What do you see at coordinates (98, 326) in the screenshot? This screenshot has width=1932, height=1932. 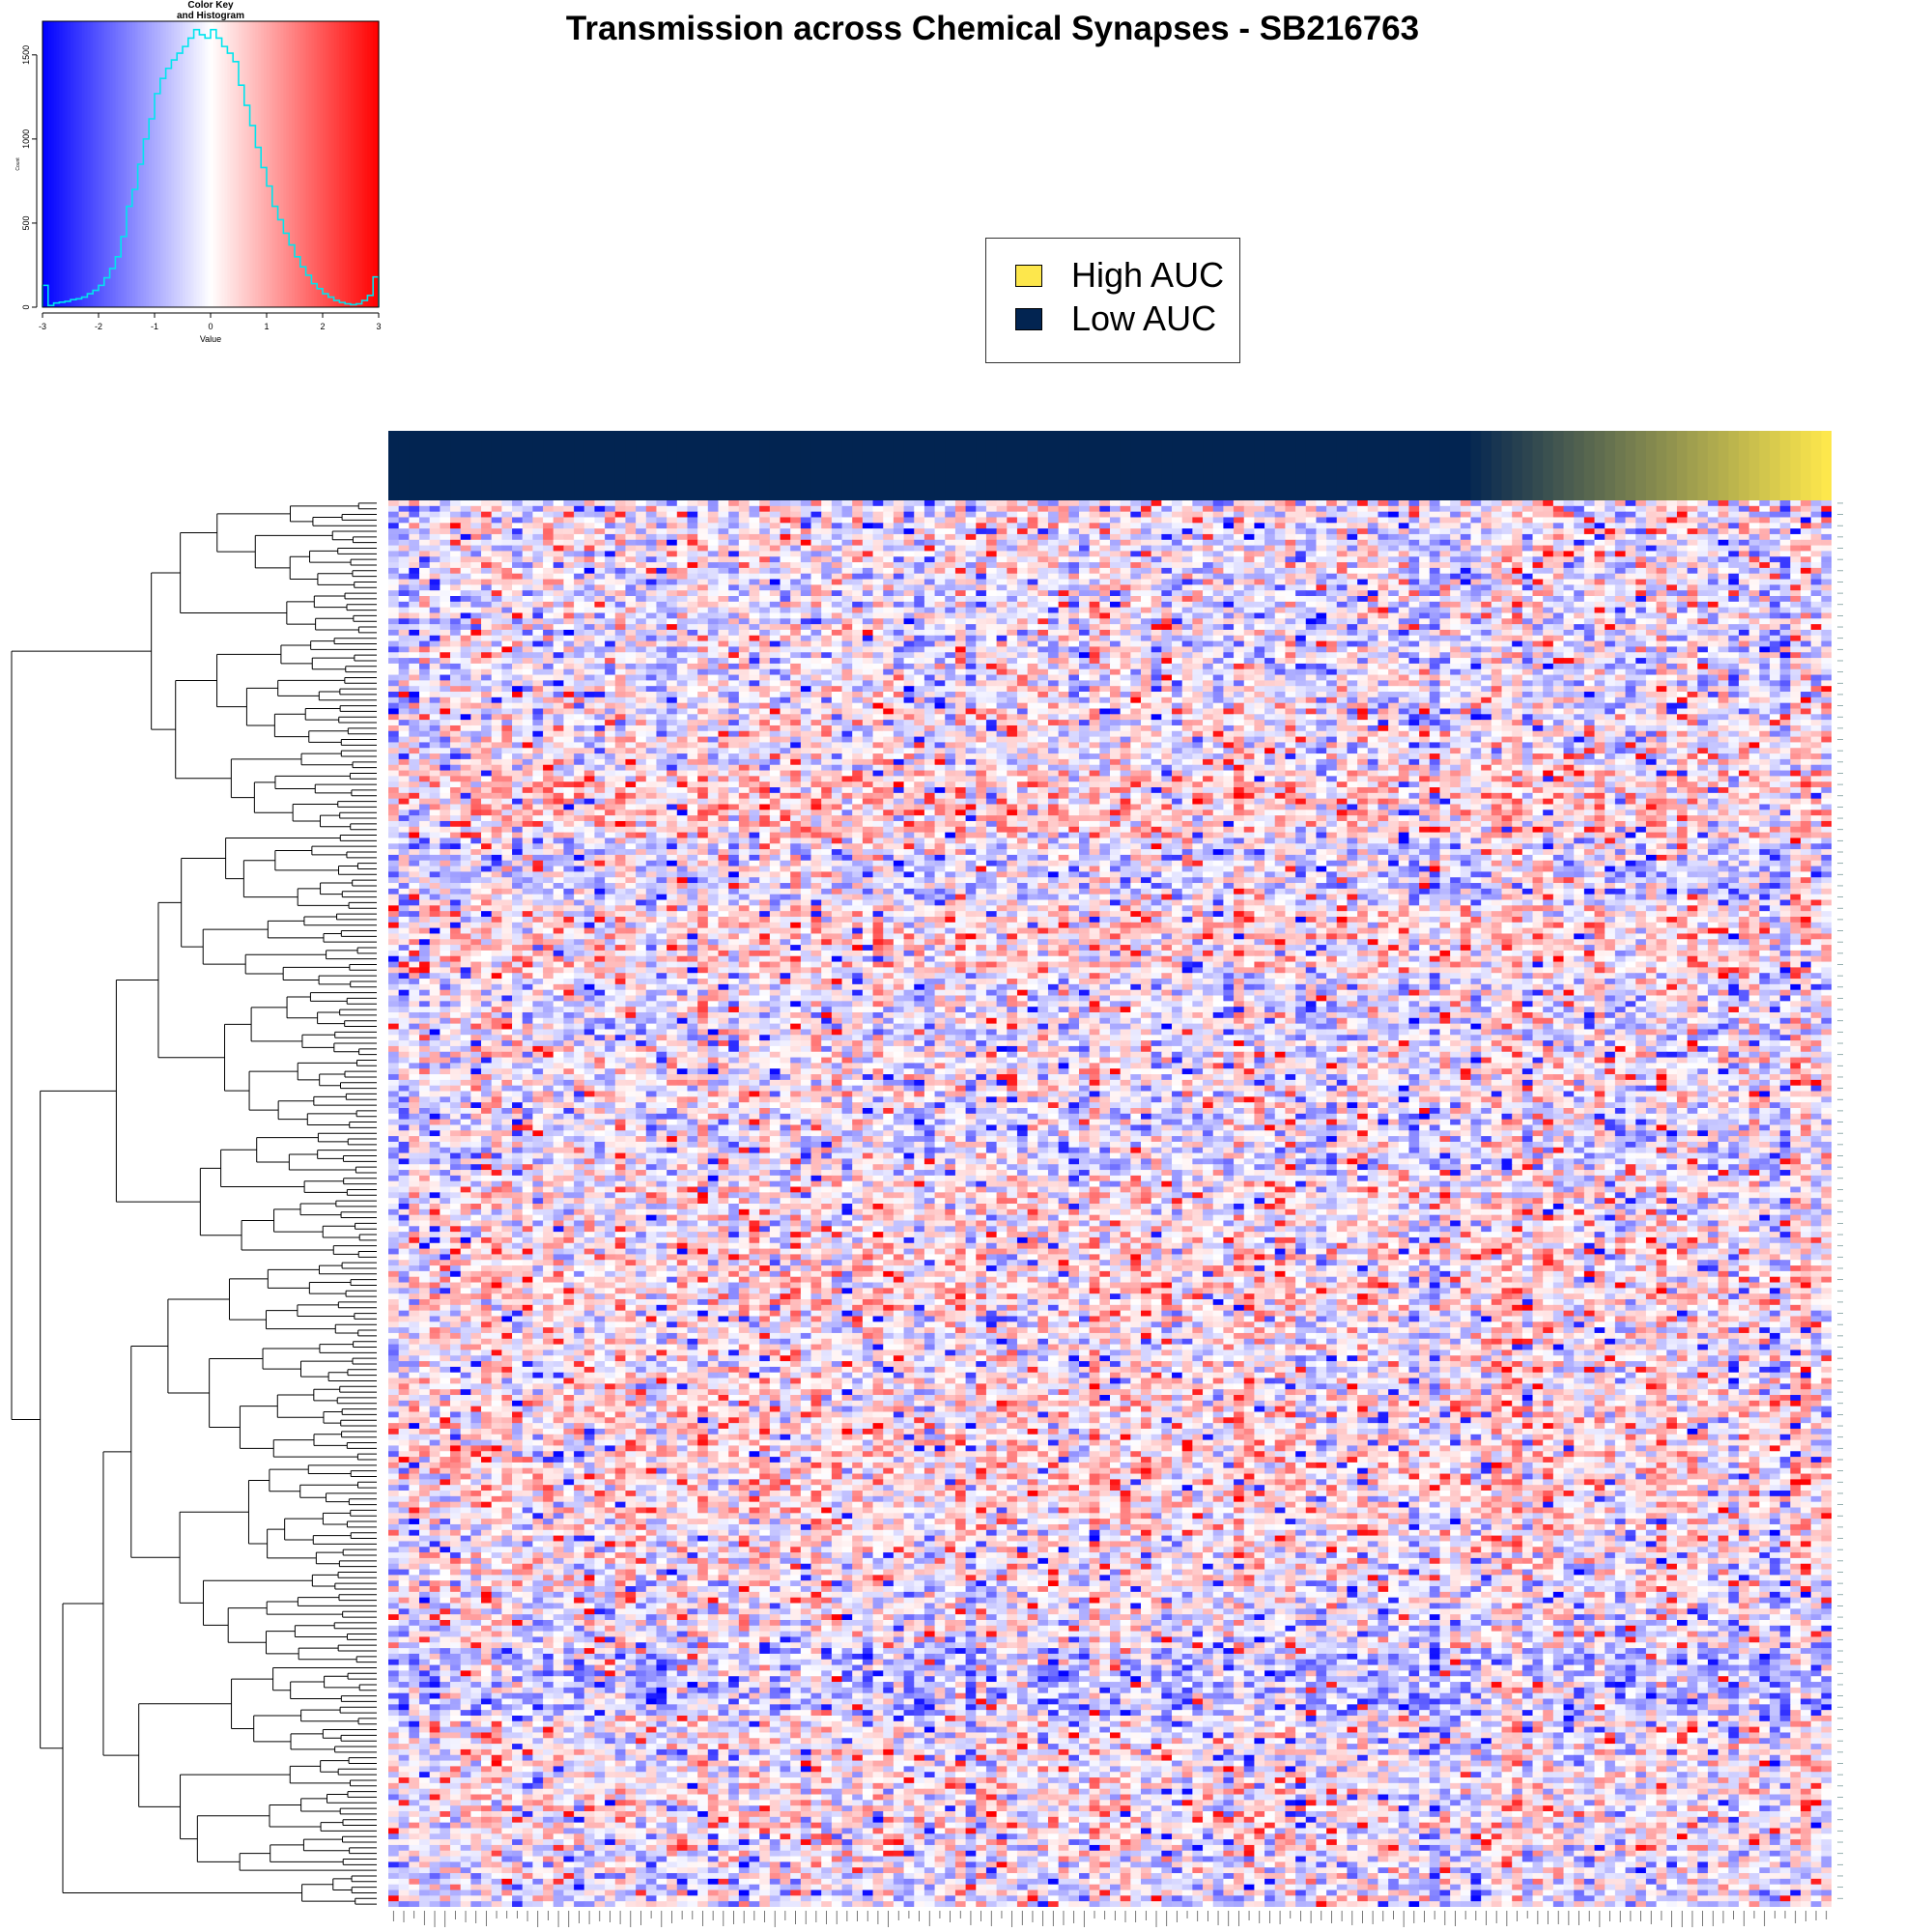 I see `x-tick-label: -2` at bounding box center [98, 326].